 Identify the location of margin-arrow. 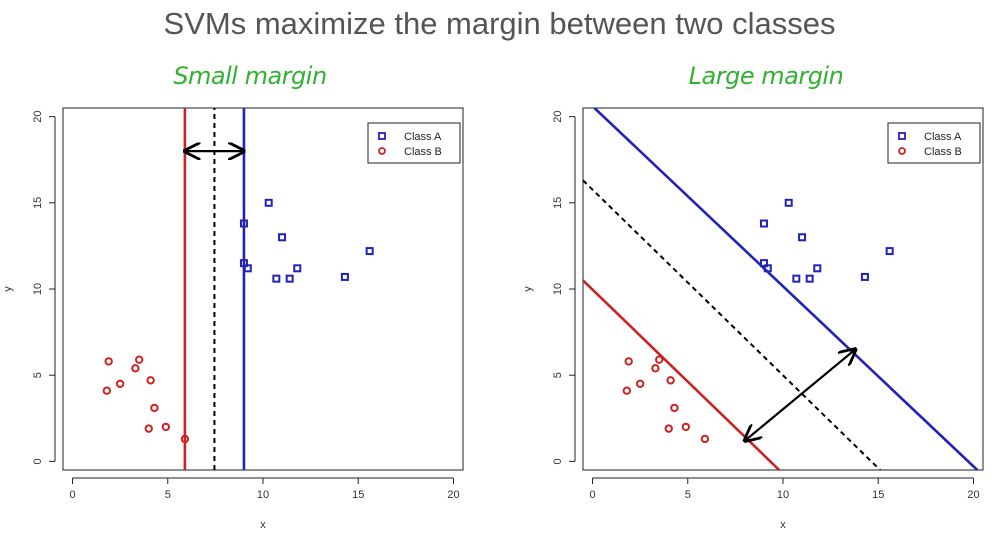
(800, 394).